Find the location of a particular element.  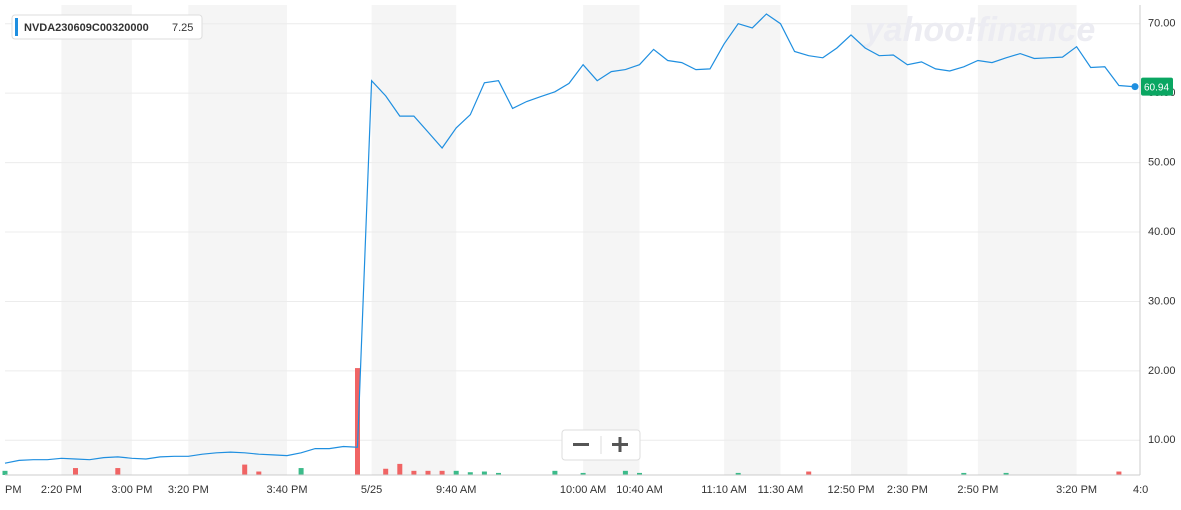

y-tick-label: 40.00 is located at coordinates (1162, 232).